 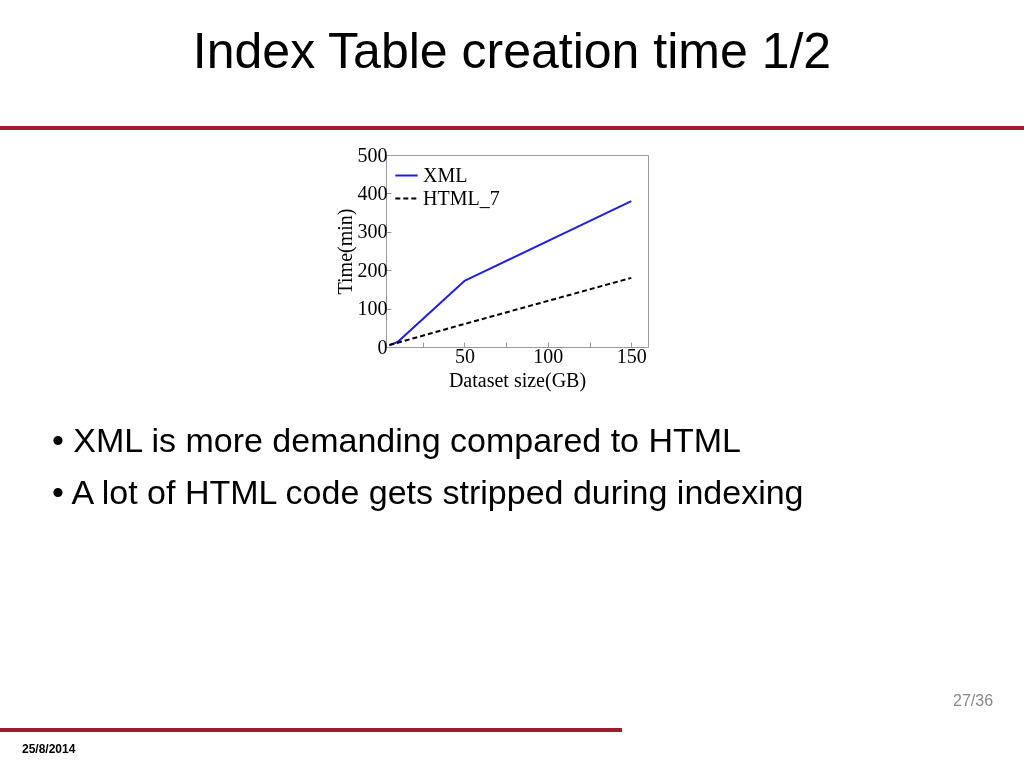 I want to click on y-tick-label: 100, so click(x=372, y=308).